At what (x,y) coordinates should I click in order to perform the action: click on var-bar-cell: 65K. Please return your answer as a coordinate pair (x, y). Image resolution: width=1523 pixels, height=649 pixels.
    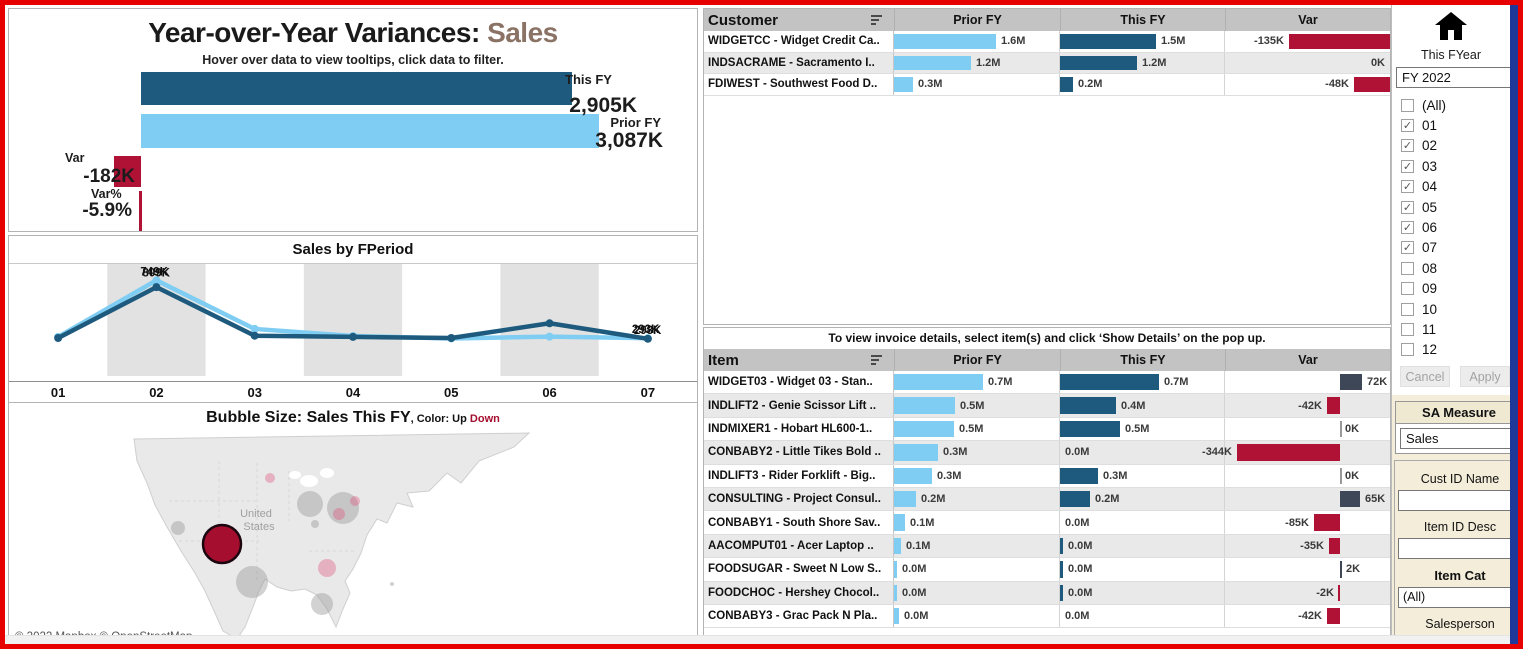
    Looking at the image, I should click on (1307, 499).